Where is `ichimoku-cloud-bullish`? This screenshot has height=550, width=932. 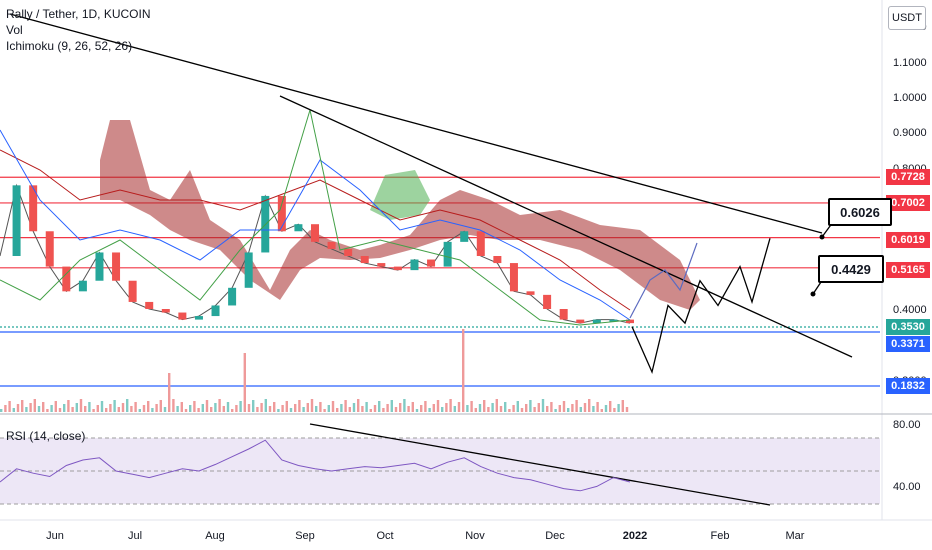 ichimoku-cloud-bullish is located at coordinates (400, 195).